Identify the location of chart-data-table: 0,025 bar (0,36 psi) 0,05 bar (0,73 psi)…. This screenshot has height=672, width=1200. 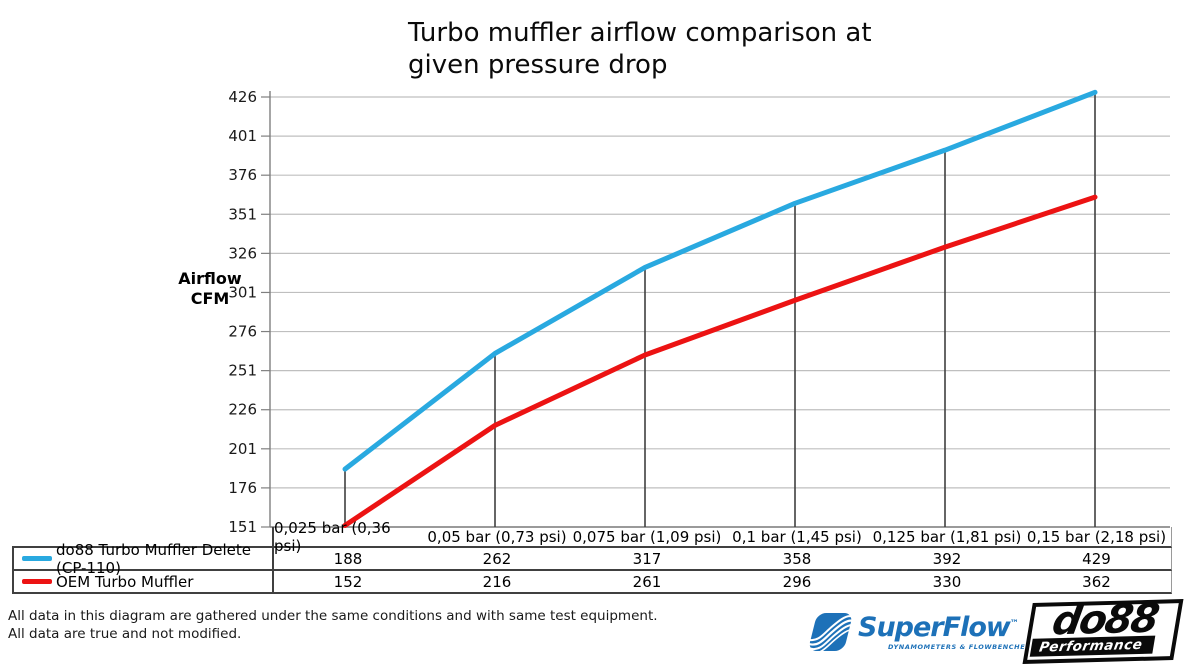
(592, 556).